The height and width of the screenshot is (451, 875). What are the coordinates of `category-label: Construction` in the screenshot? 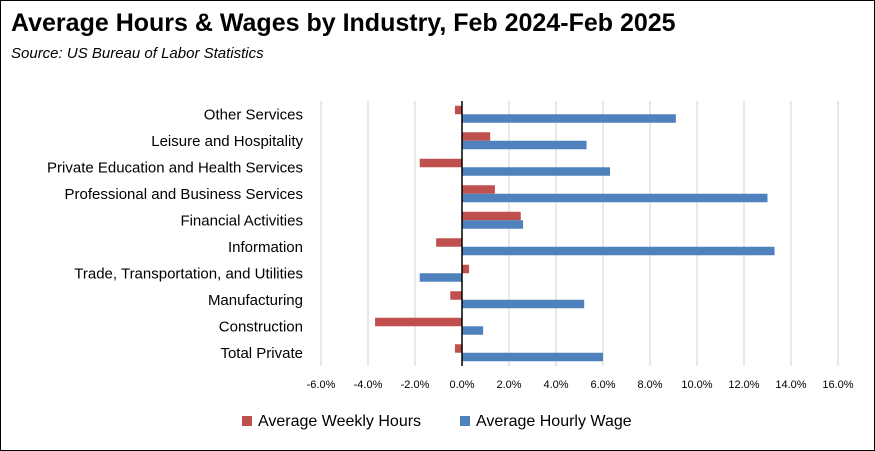 It's located at (261, 326).